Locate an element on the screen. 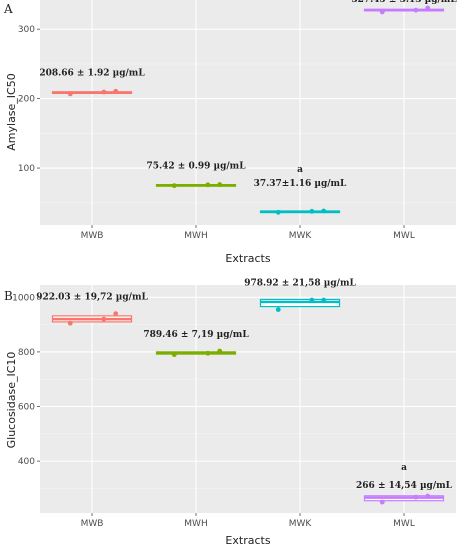 The height and width of the screenshot is (550, 463). panel-a-y-tick-label: 300 is located at coordinates (26, 30).